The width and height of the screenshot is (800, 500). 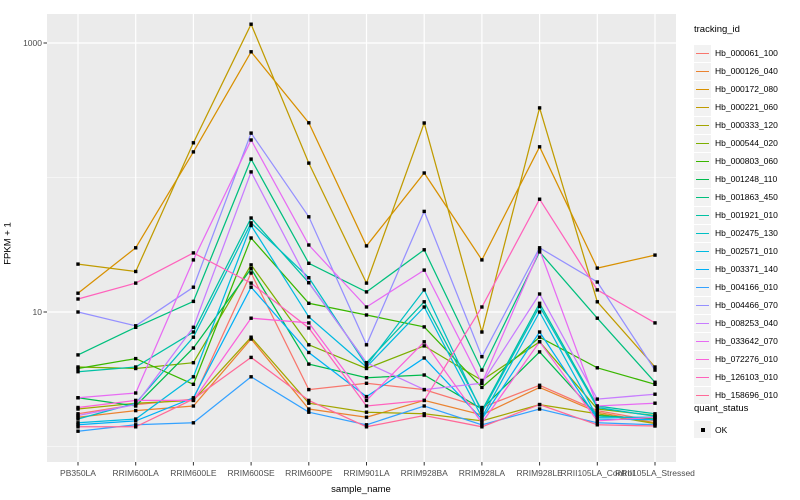 What do you see at coordinates (746, 179) in the screenshot?
I see `legend-label: Hb_001248_110` at bounding box center [746, 179].